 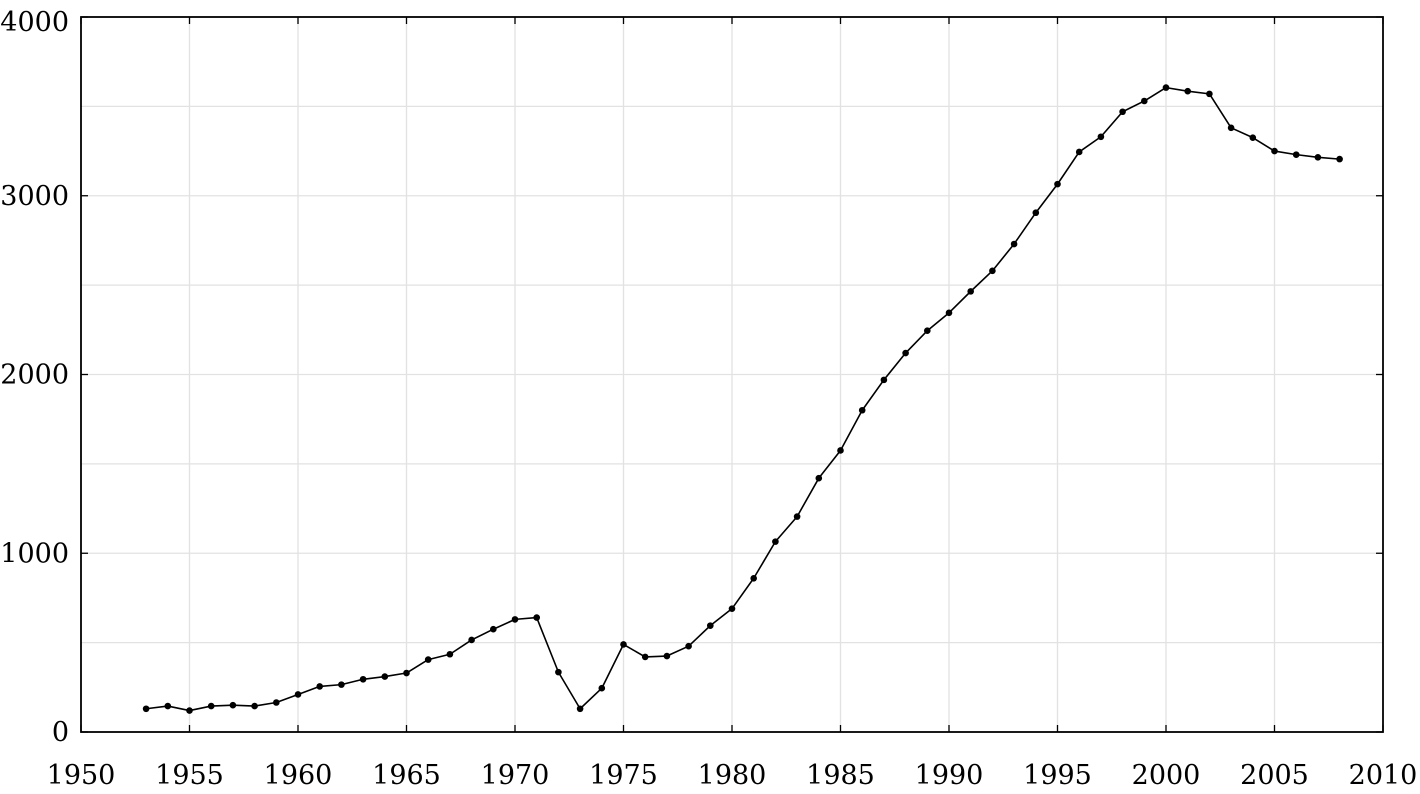 What do you see at coordinates (298, 774) in the screenshot?
I see `x-tick-label: 1960` at bounding box center [298, 774].